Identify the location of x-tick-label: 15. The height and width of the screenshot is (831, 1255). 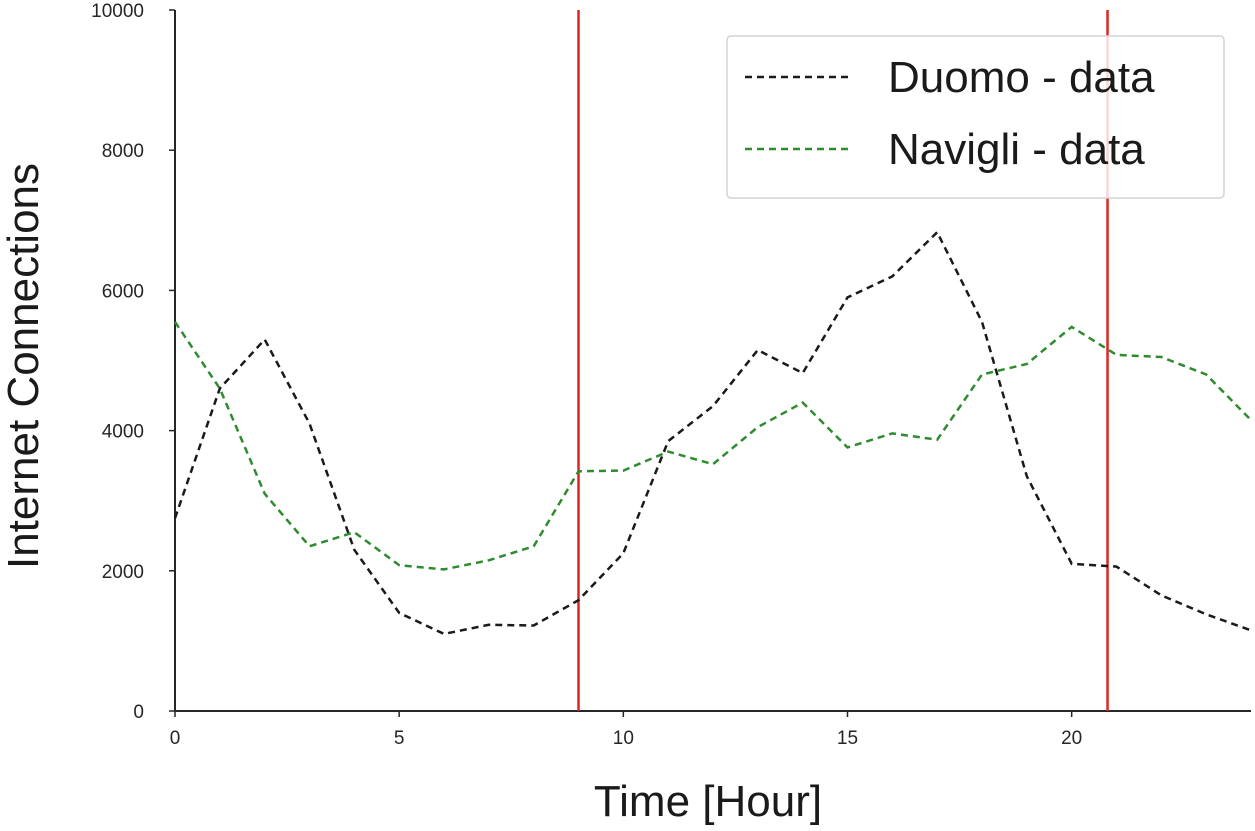
(847, 738).